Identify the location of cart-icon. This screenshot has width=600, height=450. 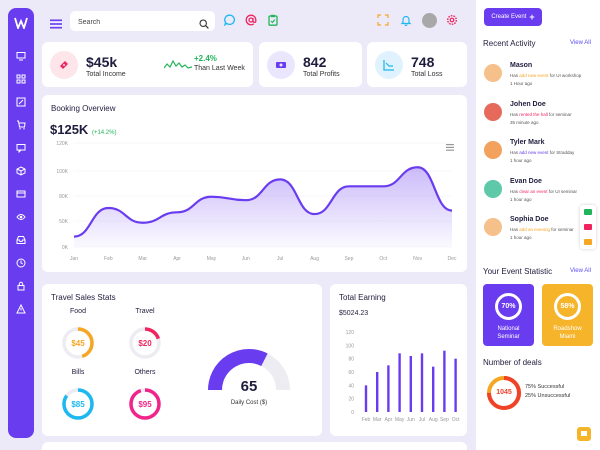
(21, 125).